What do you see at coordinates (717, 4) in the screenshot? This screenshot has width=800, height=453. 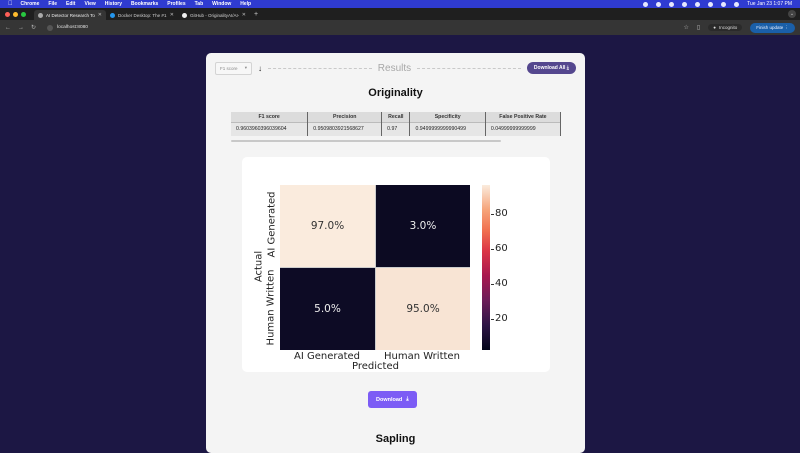 I see `status-icons: Tue Jan 23 1:07 PM` at bounding box center [717, 4].